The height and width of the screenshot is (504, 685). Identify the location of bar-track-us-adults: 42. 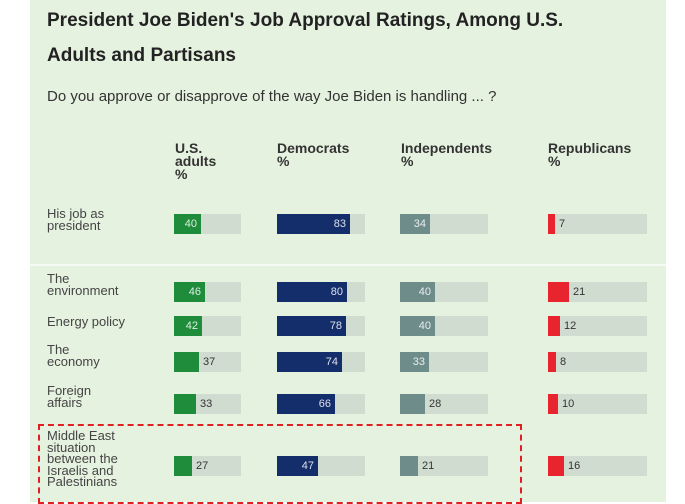
(207, 326).